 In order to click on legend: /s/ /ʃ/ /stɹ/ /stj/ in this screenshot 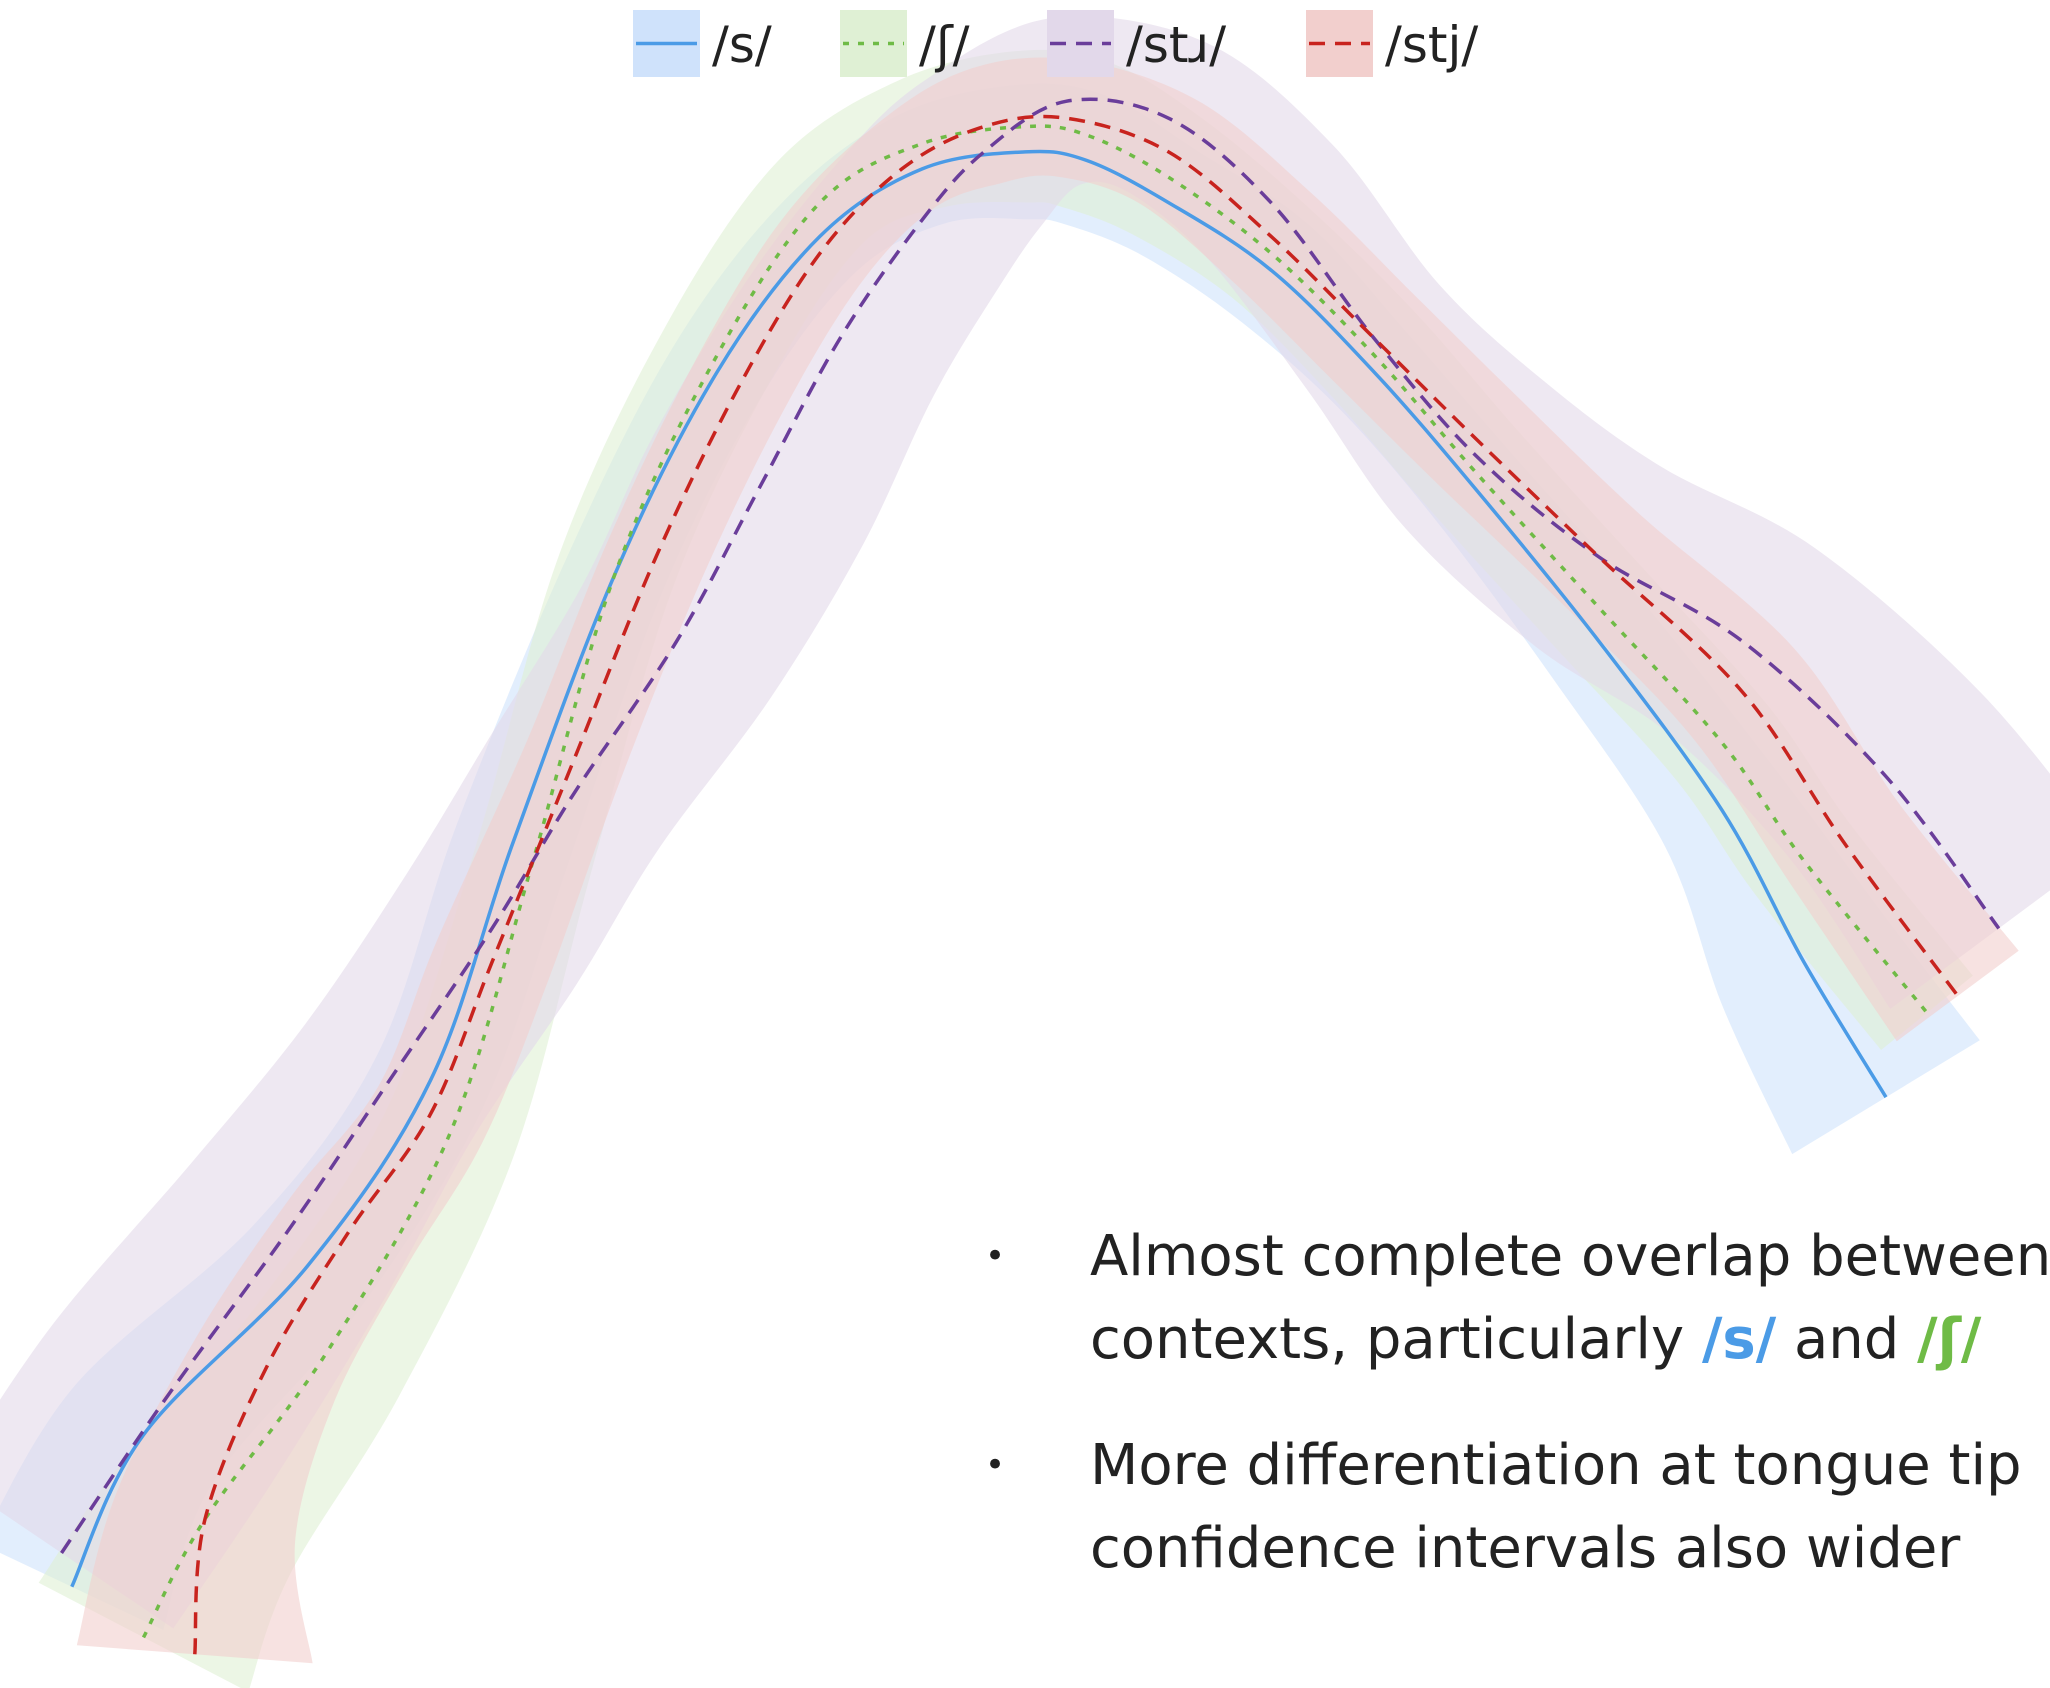, I will do `click(1055, 43)`.